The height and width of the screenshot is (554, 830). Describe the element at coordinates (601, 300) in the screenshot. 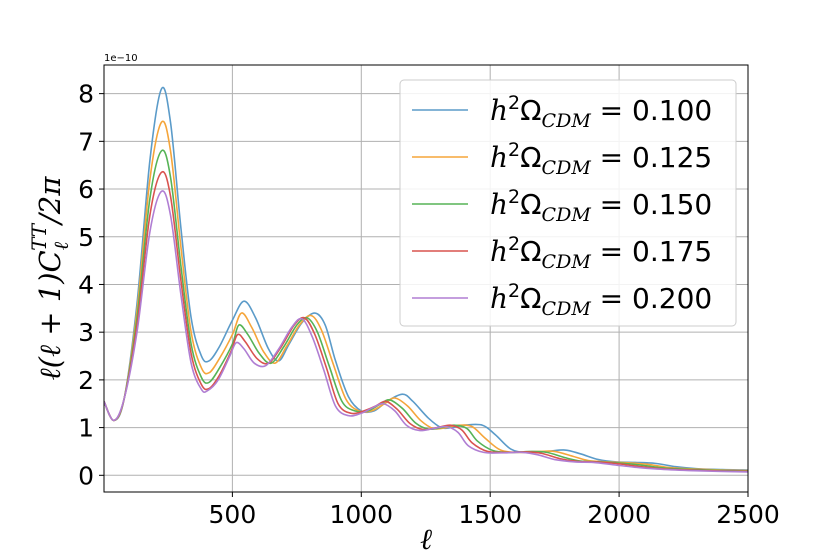

I see `legend-entry-label: h2ΩCDM = 0.200` at that location.